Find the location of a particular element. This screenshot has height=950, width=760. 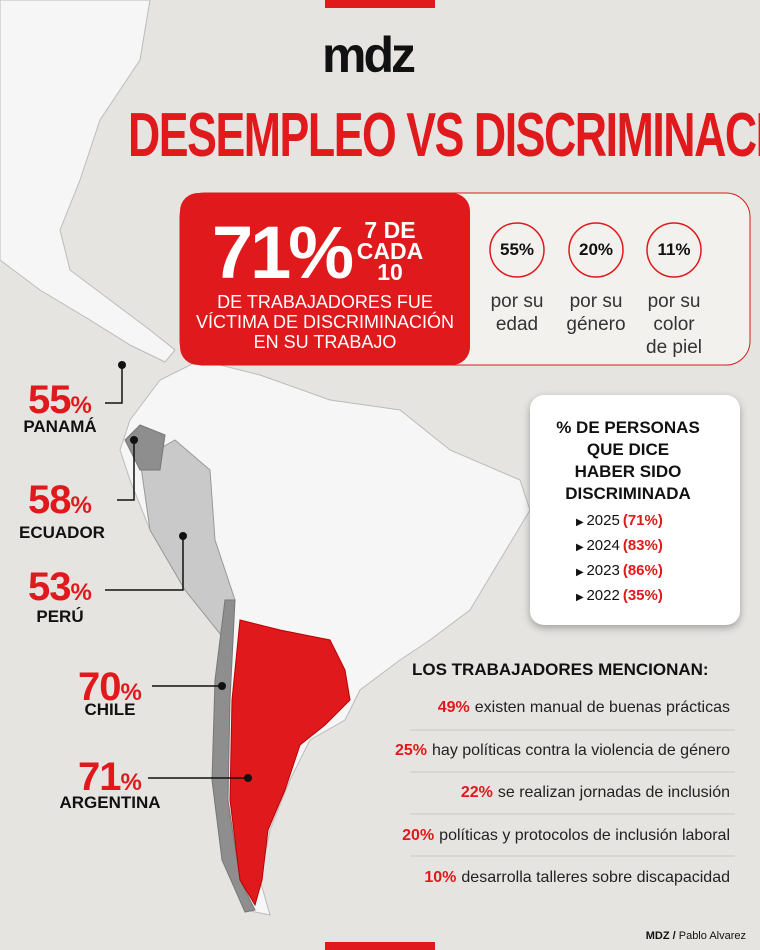

reason-label: por su color de piel is located at coordinates (674, 324).